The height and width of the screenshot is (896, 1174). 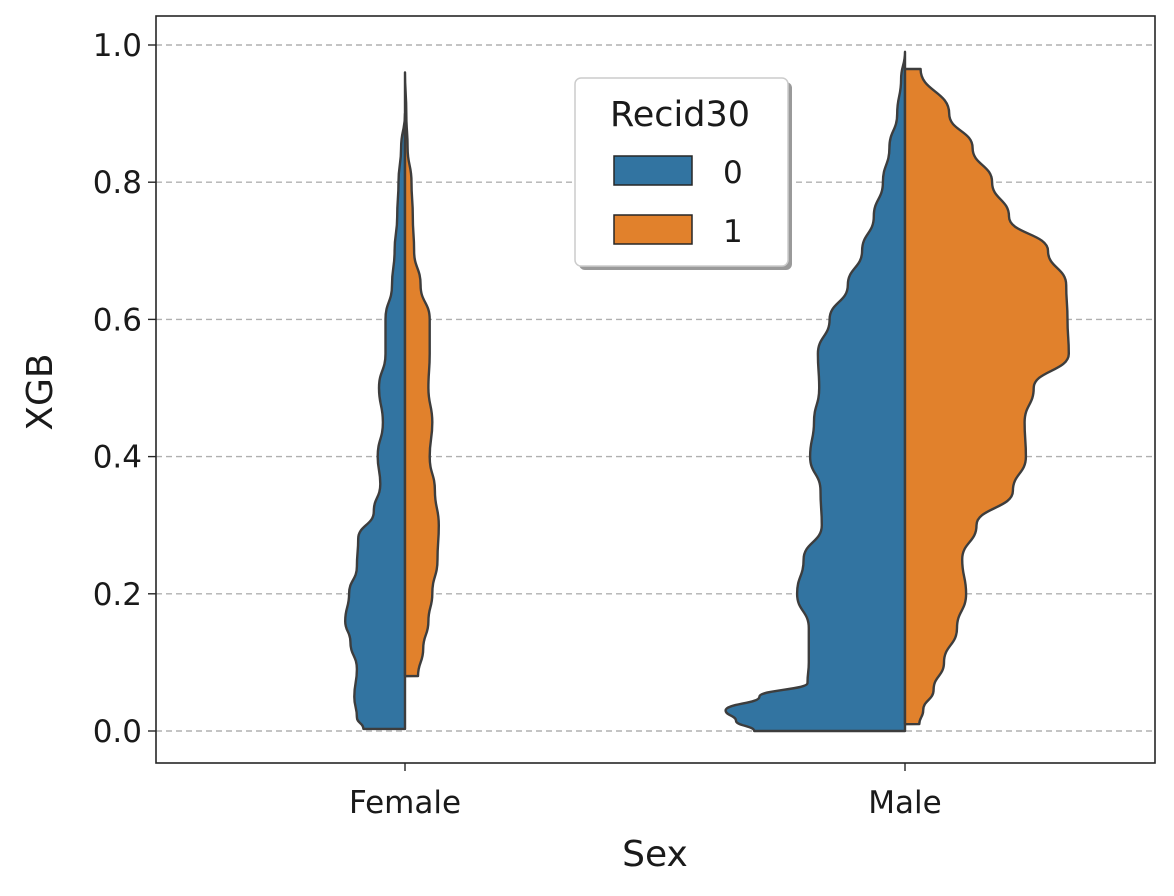 What do you see at coordinates (124, 389) in the screenshot?
I see `y-ticks: 0.0 0.2 0.4 0.6 0.8 1.0` at bounding box center [124, 389].